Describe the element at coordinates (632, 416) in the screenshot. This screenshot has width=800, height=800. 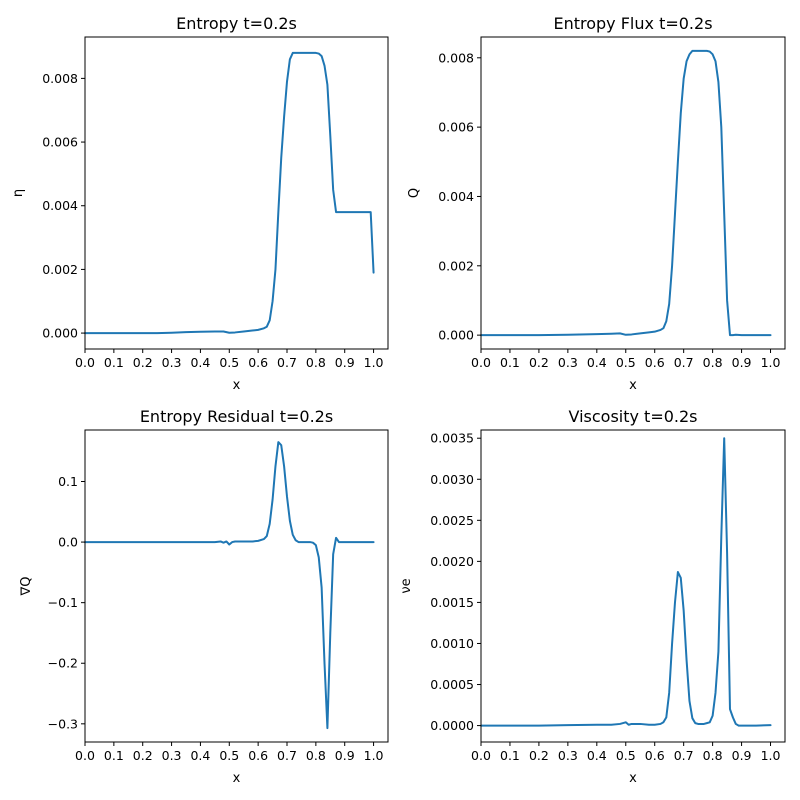
I see `chart-title: Viscosity t=0.2s` at that location.